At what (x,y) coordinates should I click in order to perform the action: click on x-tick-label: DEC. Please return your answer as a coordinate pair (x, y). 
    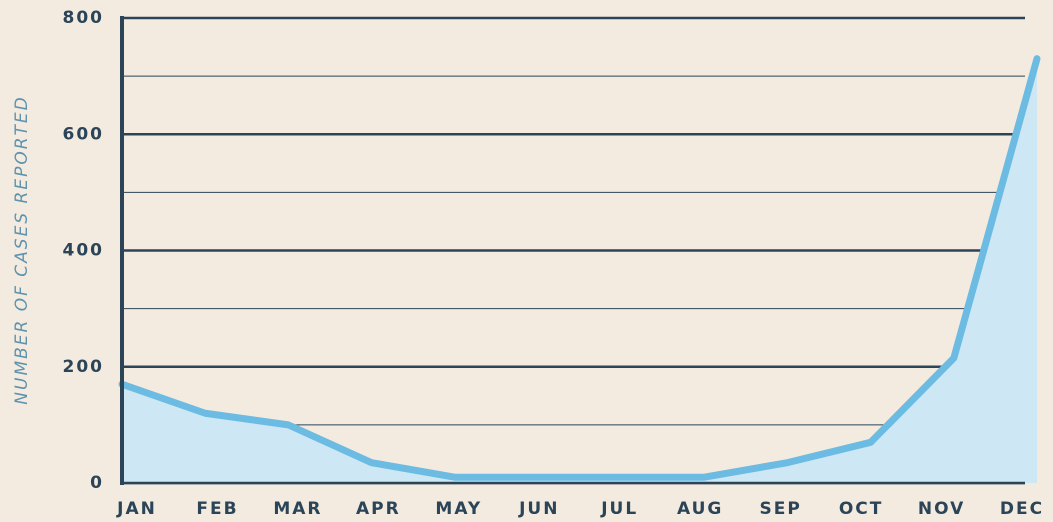
    Looking at the image, I should click on (1022, 509).